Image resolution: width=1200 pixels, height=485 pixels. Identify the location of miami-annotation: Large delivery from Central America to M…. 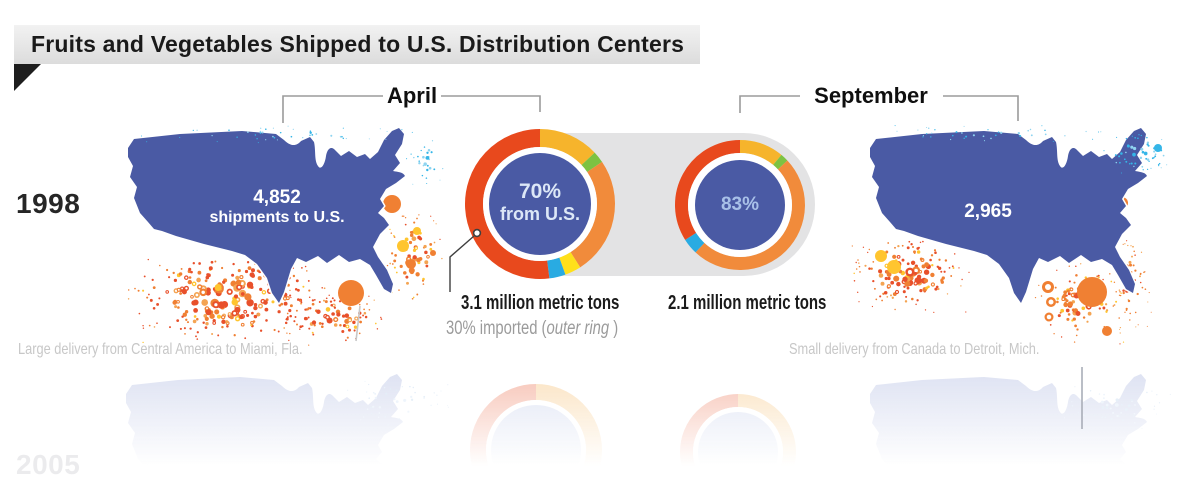
(160, 349).